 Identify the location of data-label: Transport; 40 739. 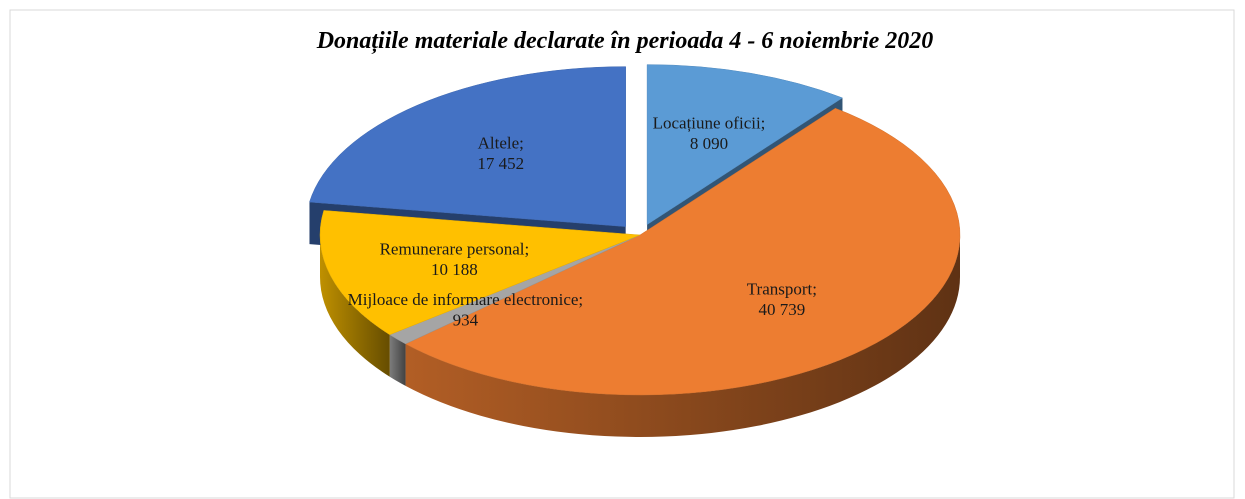
(782, 299).